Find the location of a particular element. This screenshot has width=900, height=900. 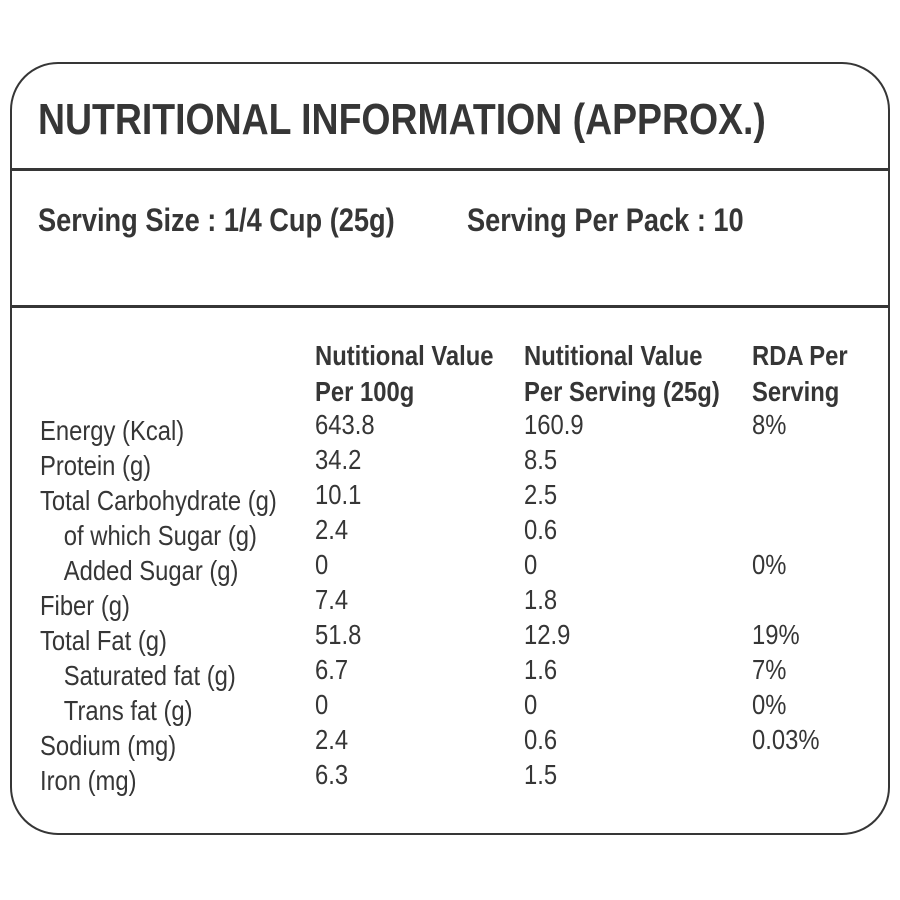

header-rda-line2: Serving is located at coordinates (796, 391).